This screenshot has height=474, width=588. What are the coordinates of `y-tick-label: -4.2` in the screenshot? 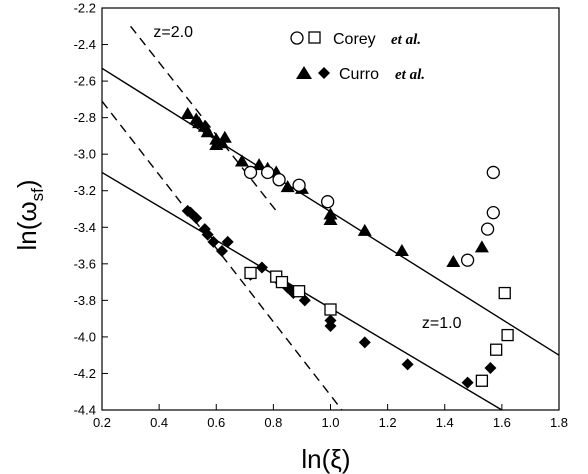 It's located at (85, 373).